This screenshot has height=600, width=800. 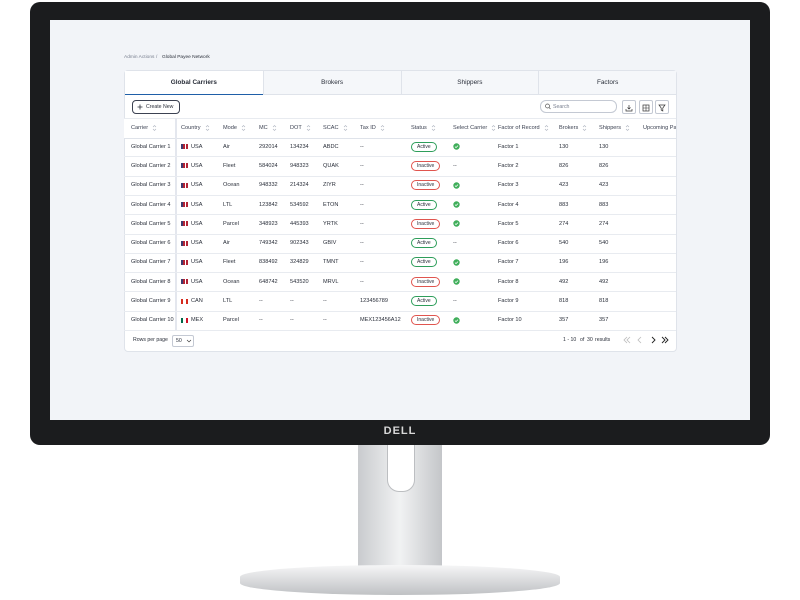 I want to click on table-cell: 196, so click(x=604, y=262).